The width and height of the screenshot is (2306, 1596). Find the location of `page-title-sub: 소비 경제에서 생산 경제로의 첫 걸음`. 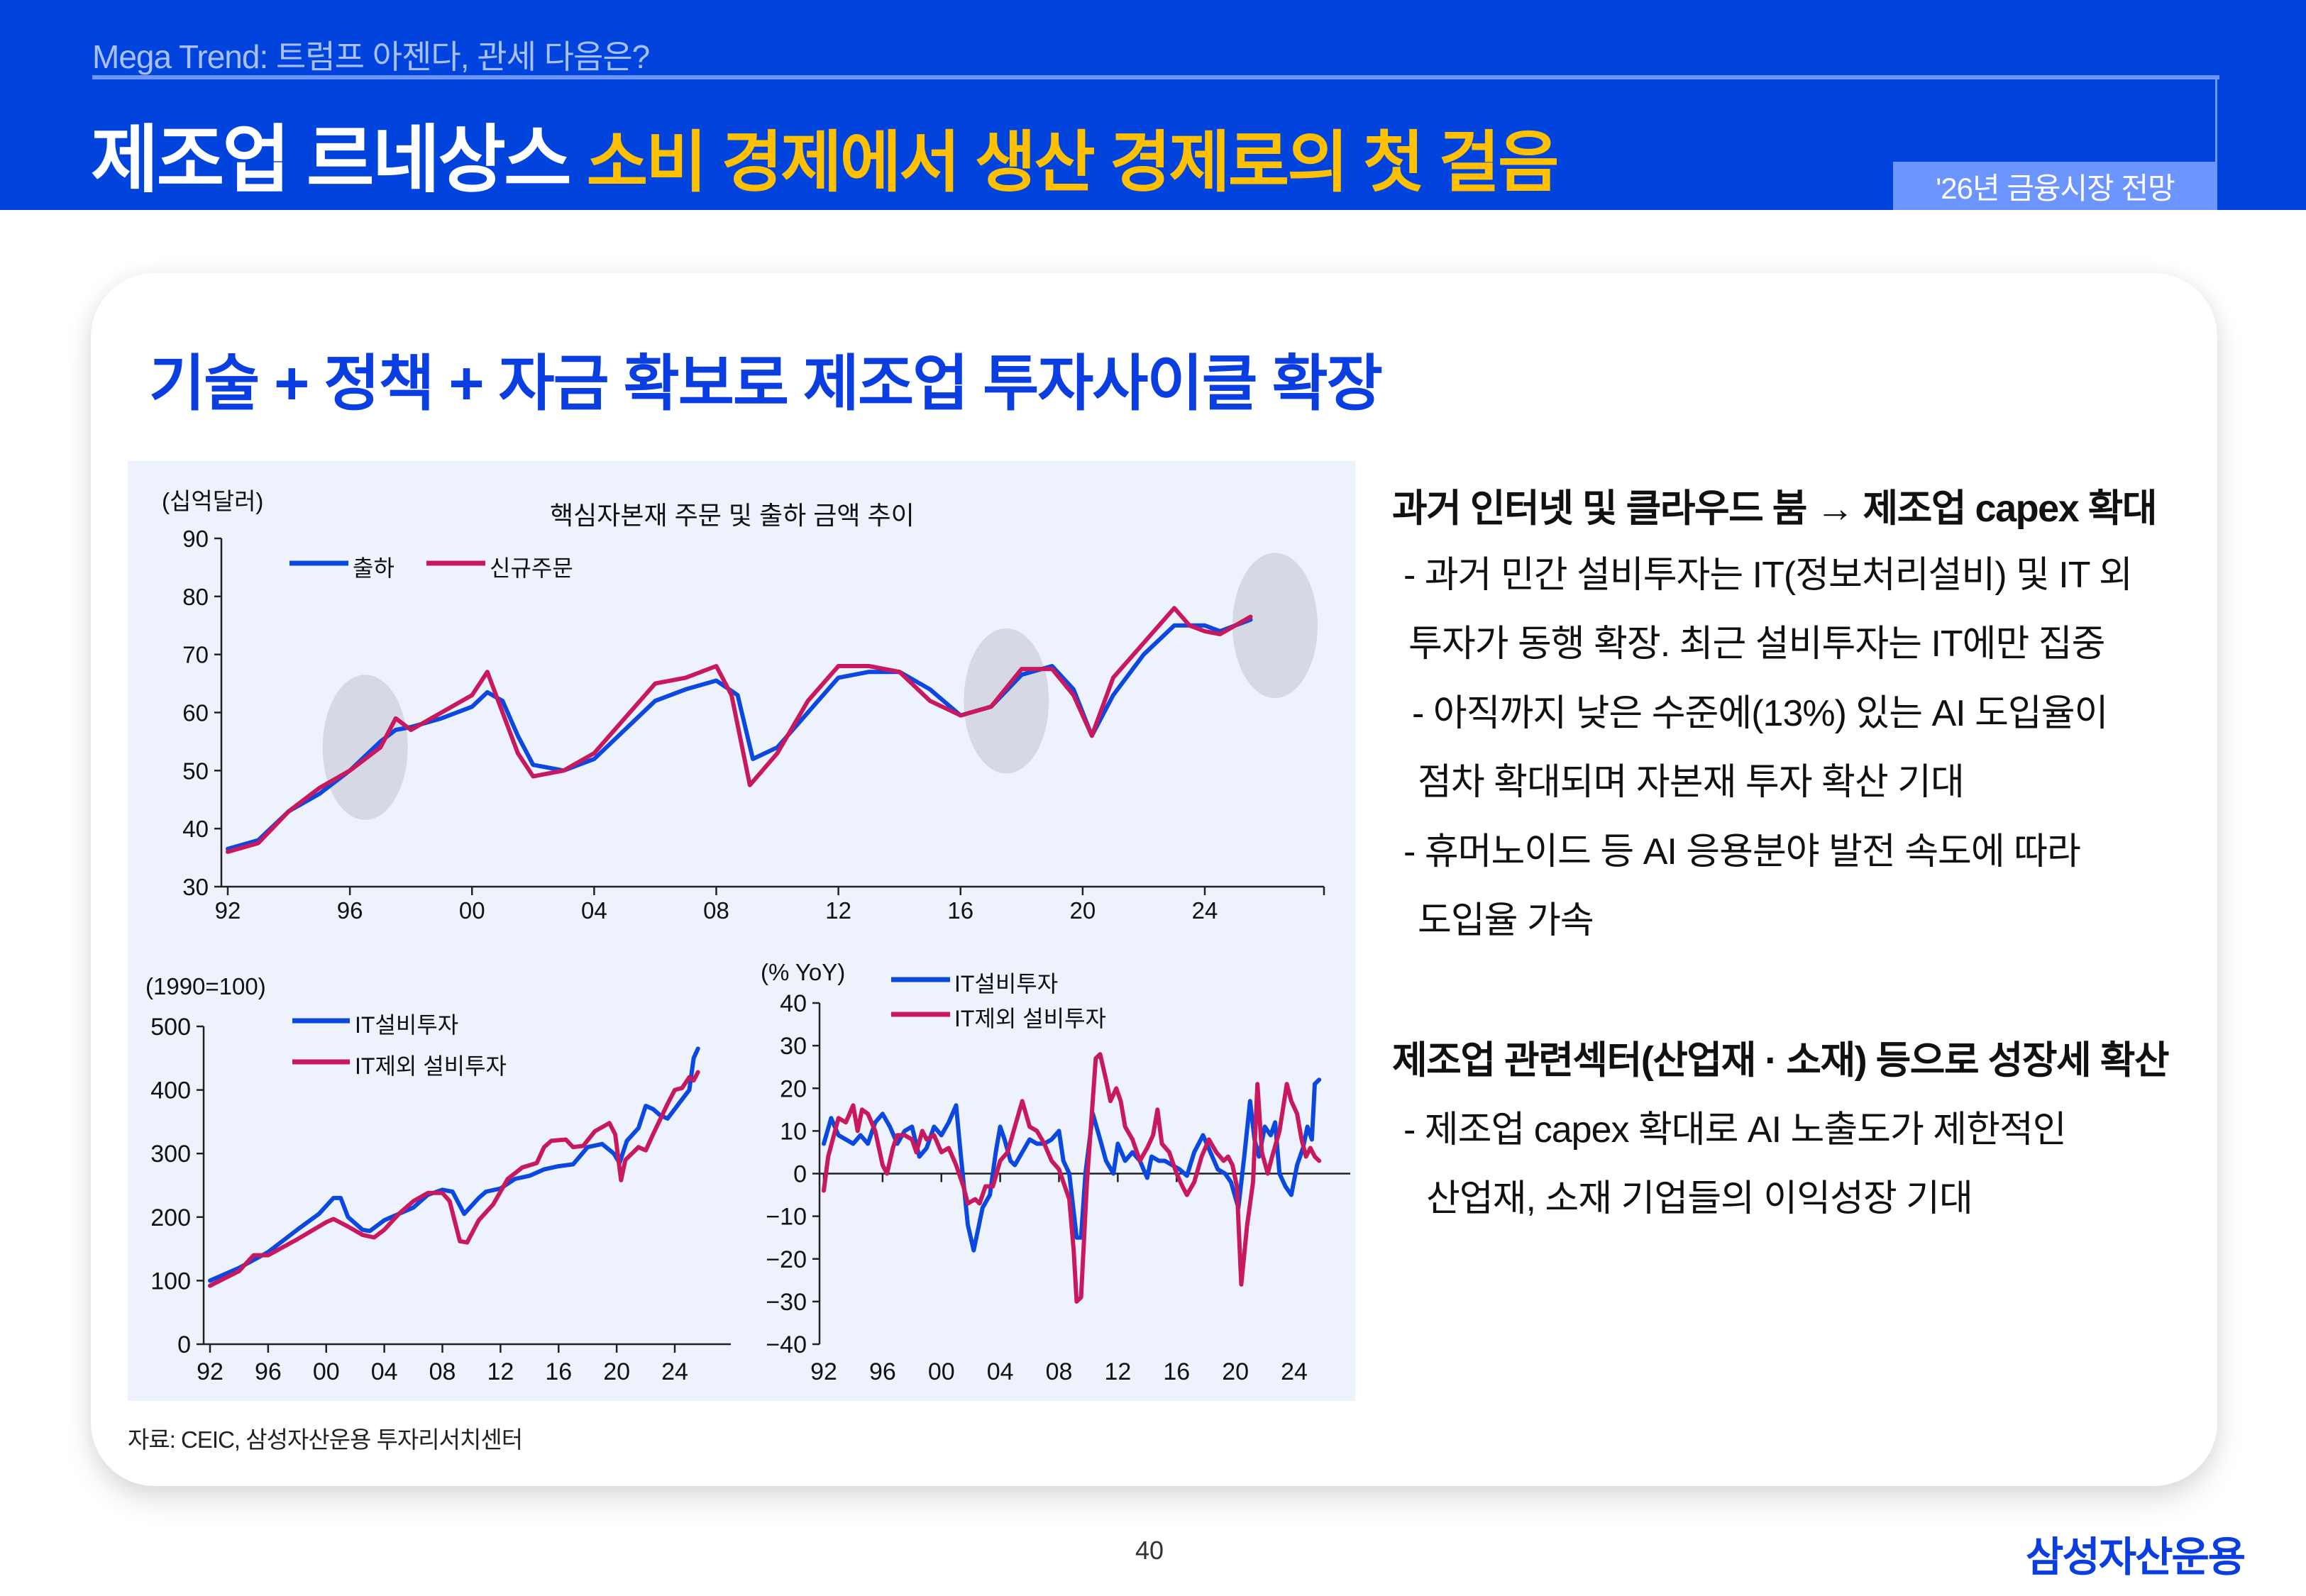

page-title-sub: 소비 경제에서 생산 경제로의 첫 걸음 is located at coordinates (1073, 162).